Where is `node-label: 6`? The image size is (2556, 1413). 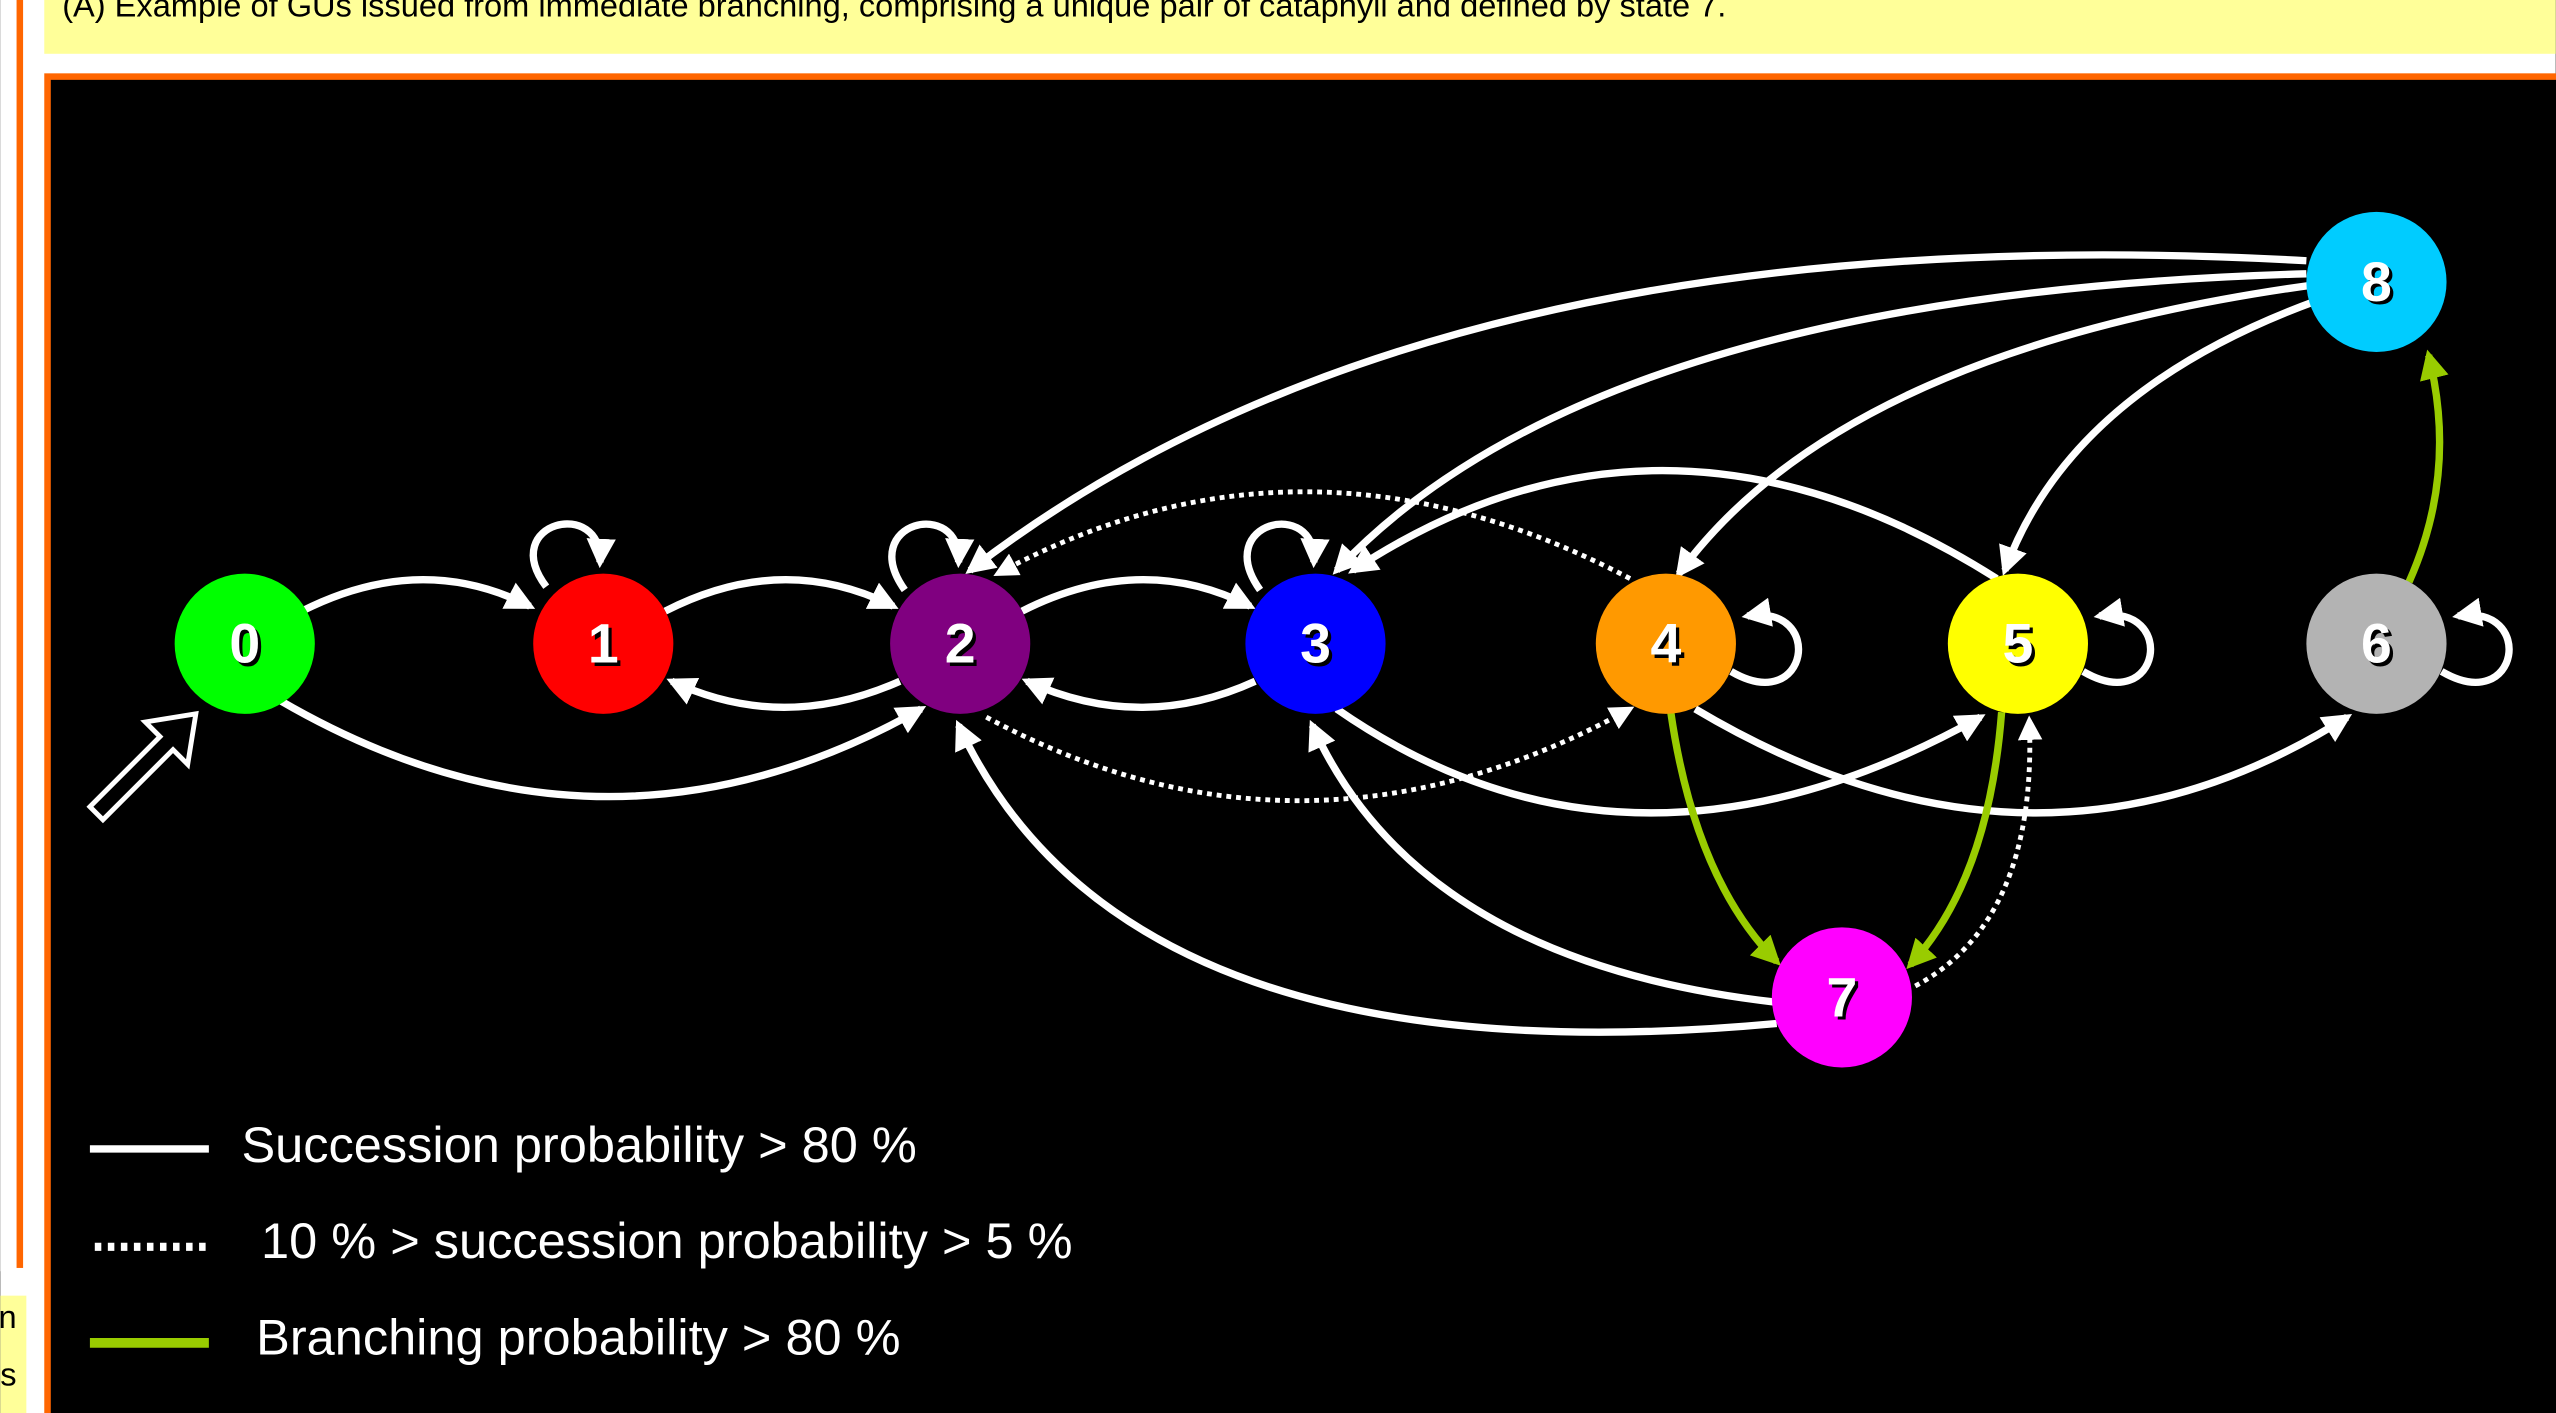
node-label: 6 is located at coordinates (2376, 644).